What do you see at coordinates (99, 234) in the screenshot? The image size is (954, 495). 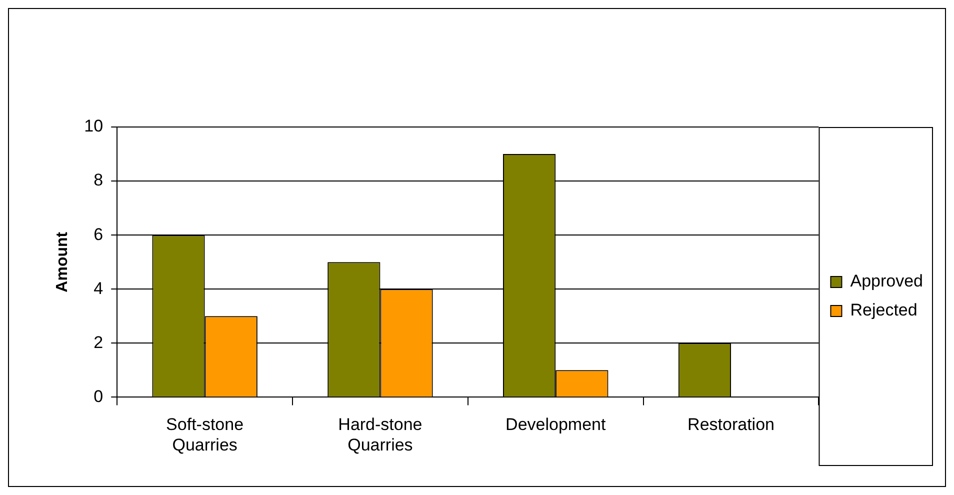 I see `y-tick-label: 6` at bounding box center [99, 234].